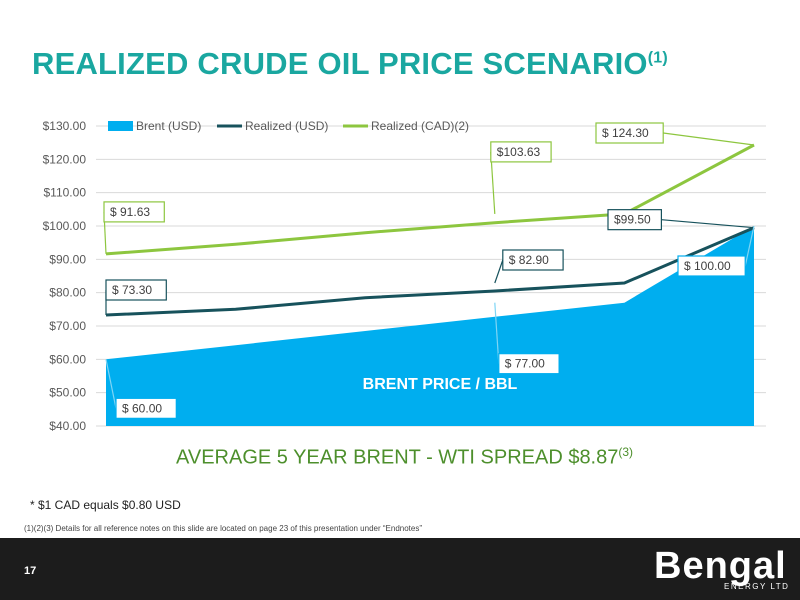 The height and width of the screenshot is (600, 800). What do you see at coordinates (67, 426) in the screenshot?
I see `y-tick-label: $40.00` at bounding box center [67, 426].